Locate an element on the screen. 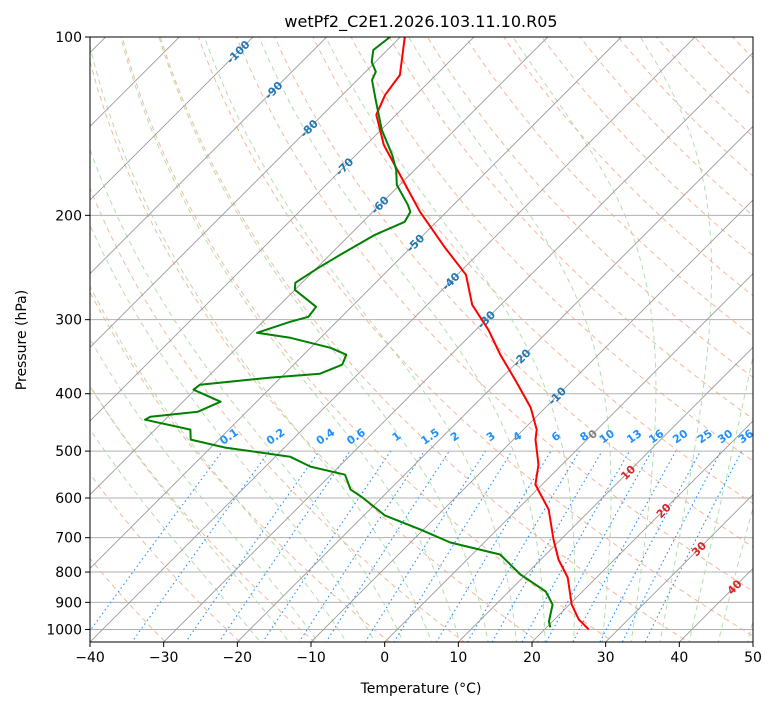  mixing-ratio-label: 0.1 is located at coordinates (228, 437).